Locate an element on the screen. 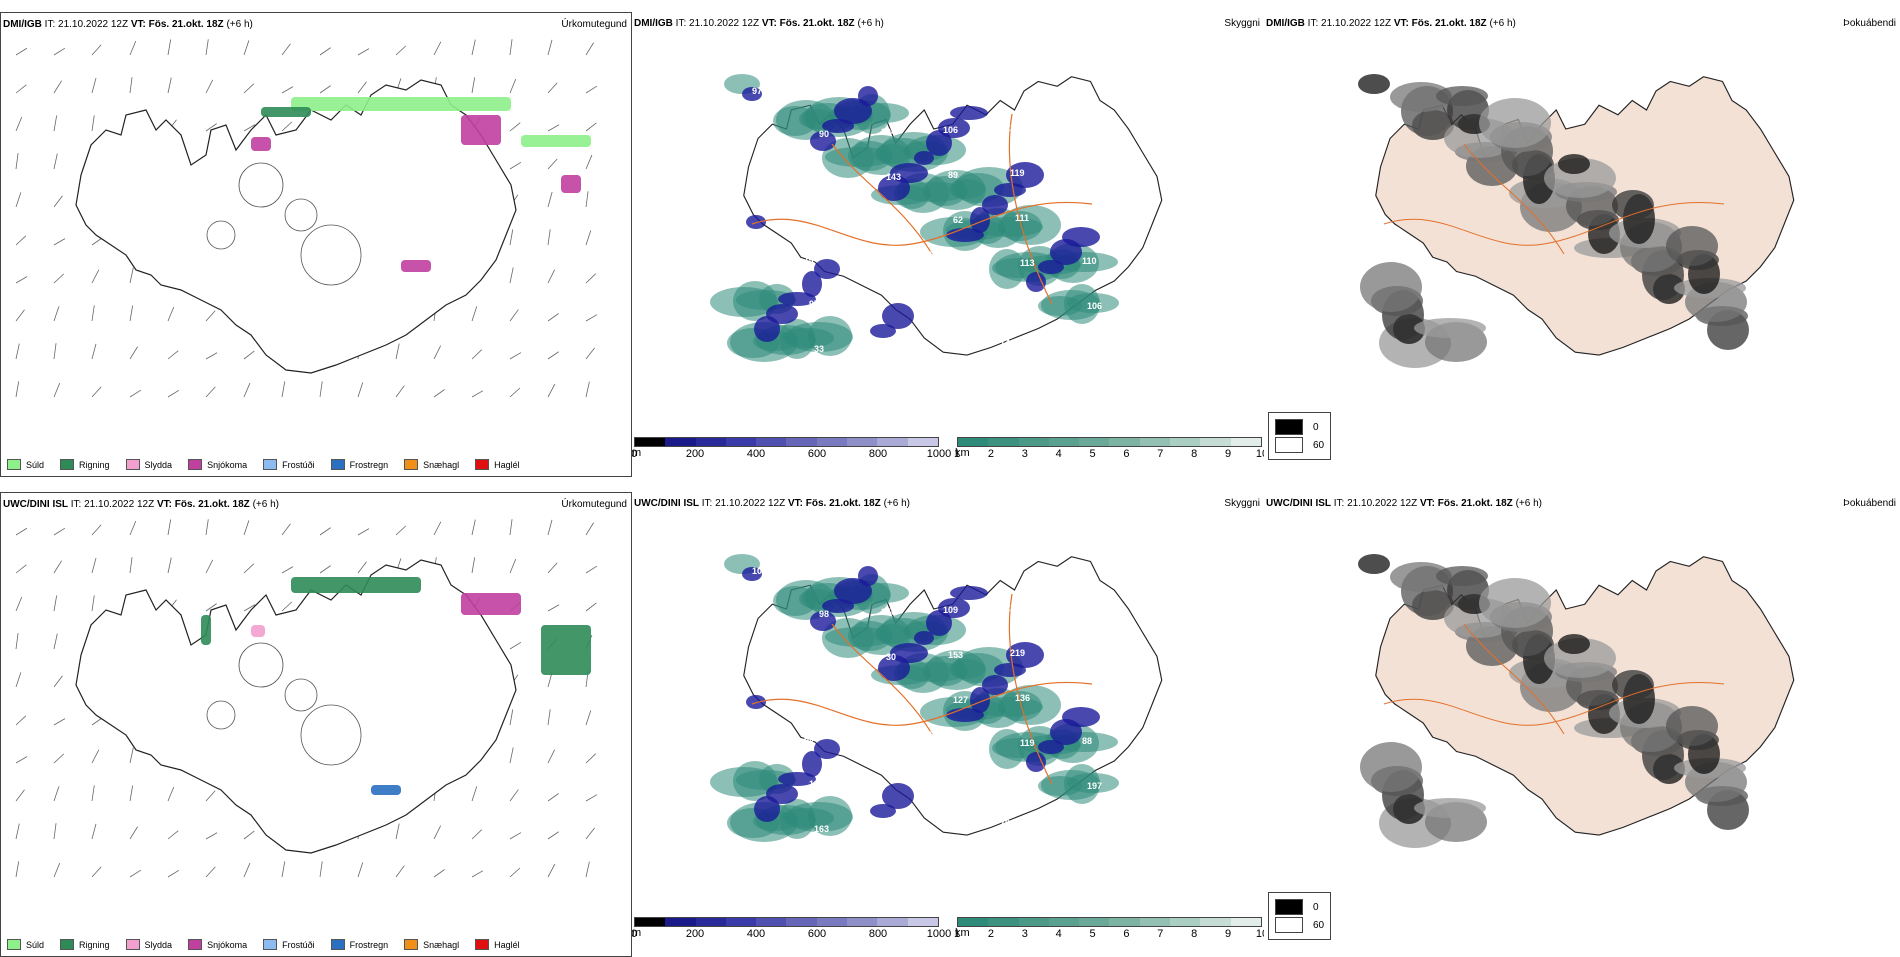  fog-legend-item: 60 is located at coordinates (1299, 925).